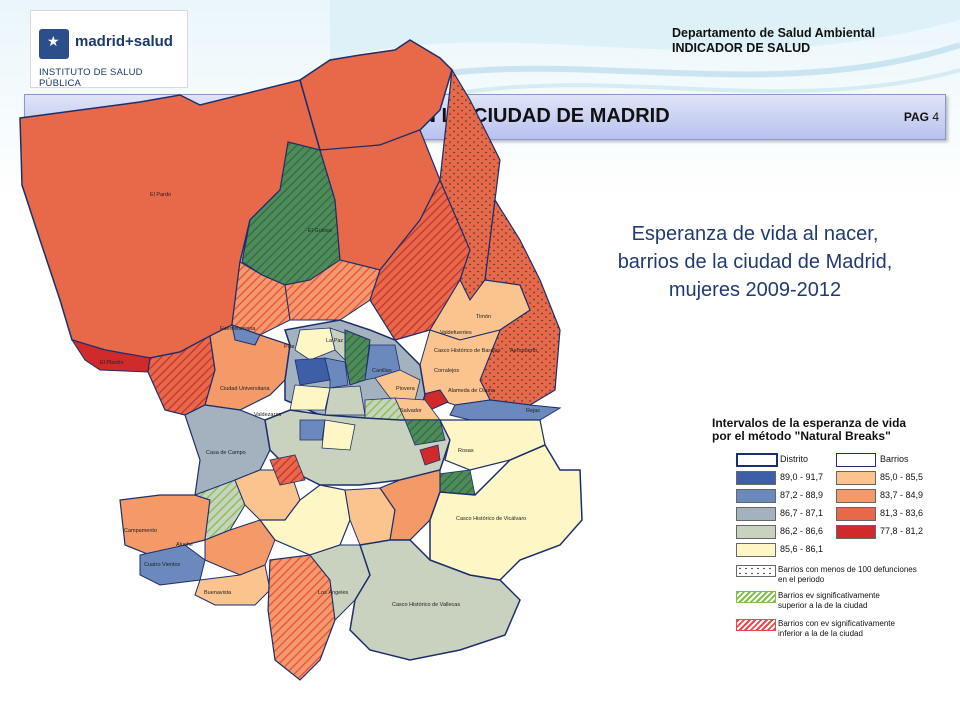  I want to click on legend-label: 77,8 - 81,2, so click(902, 531).